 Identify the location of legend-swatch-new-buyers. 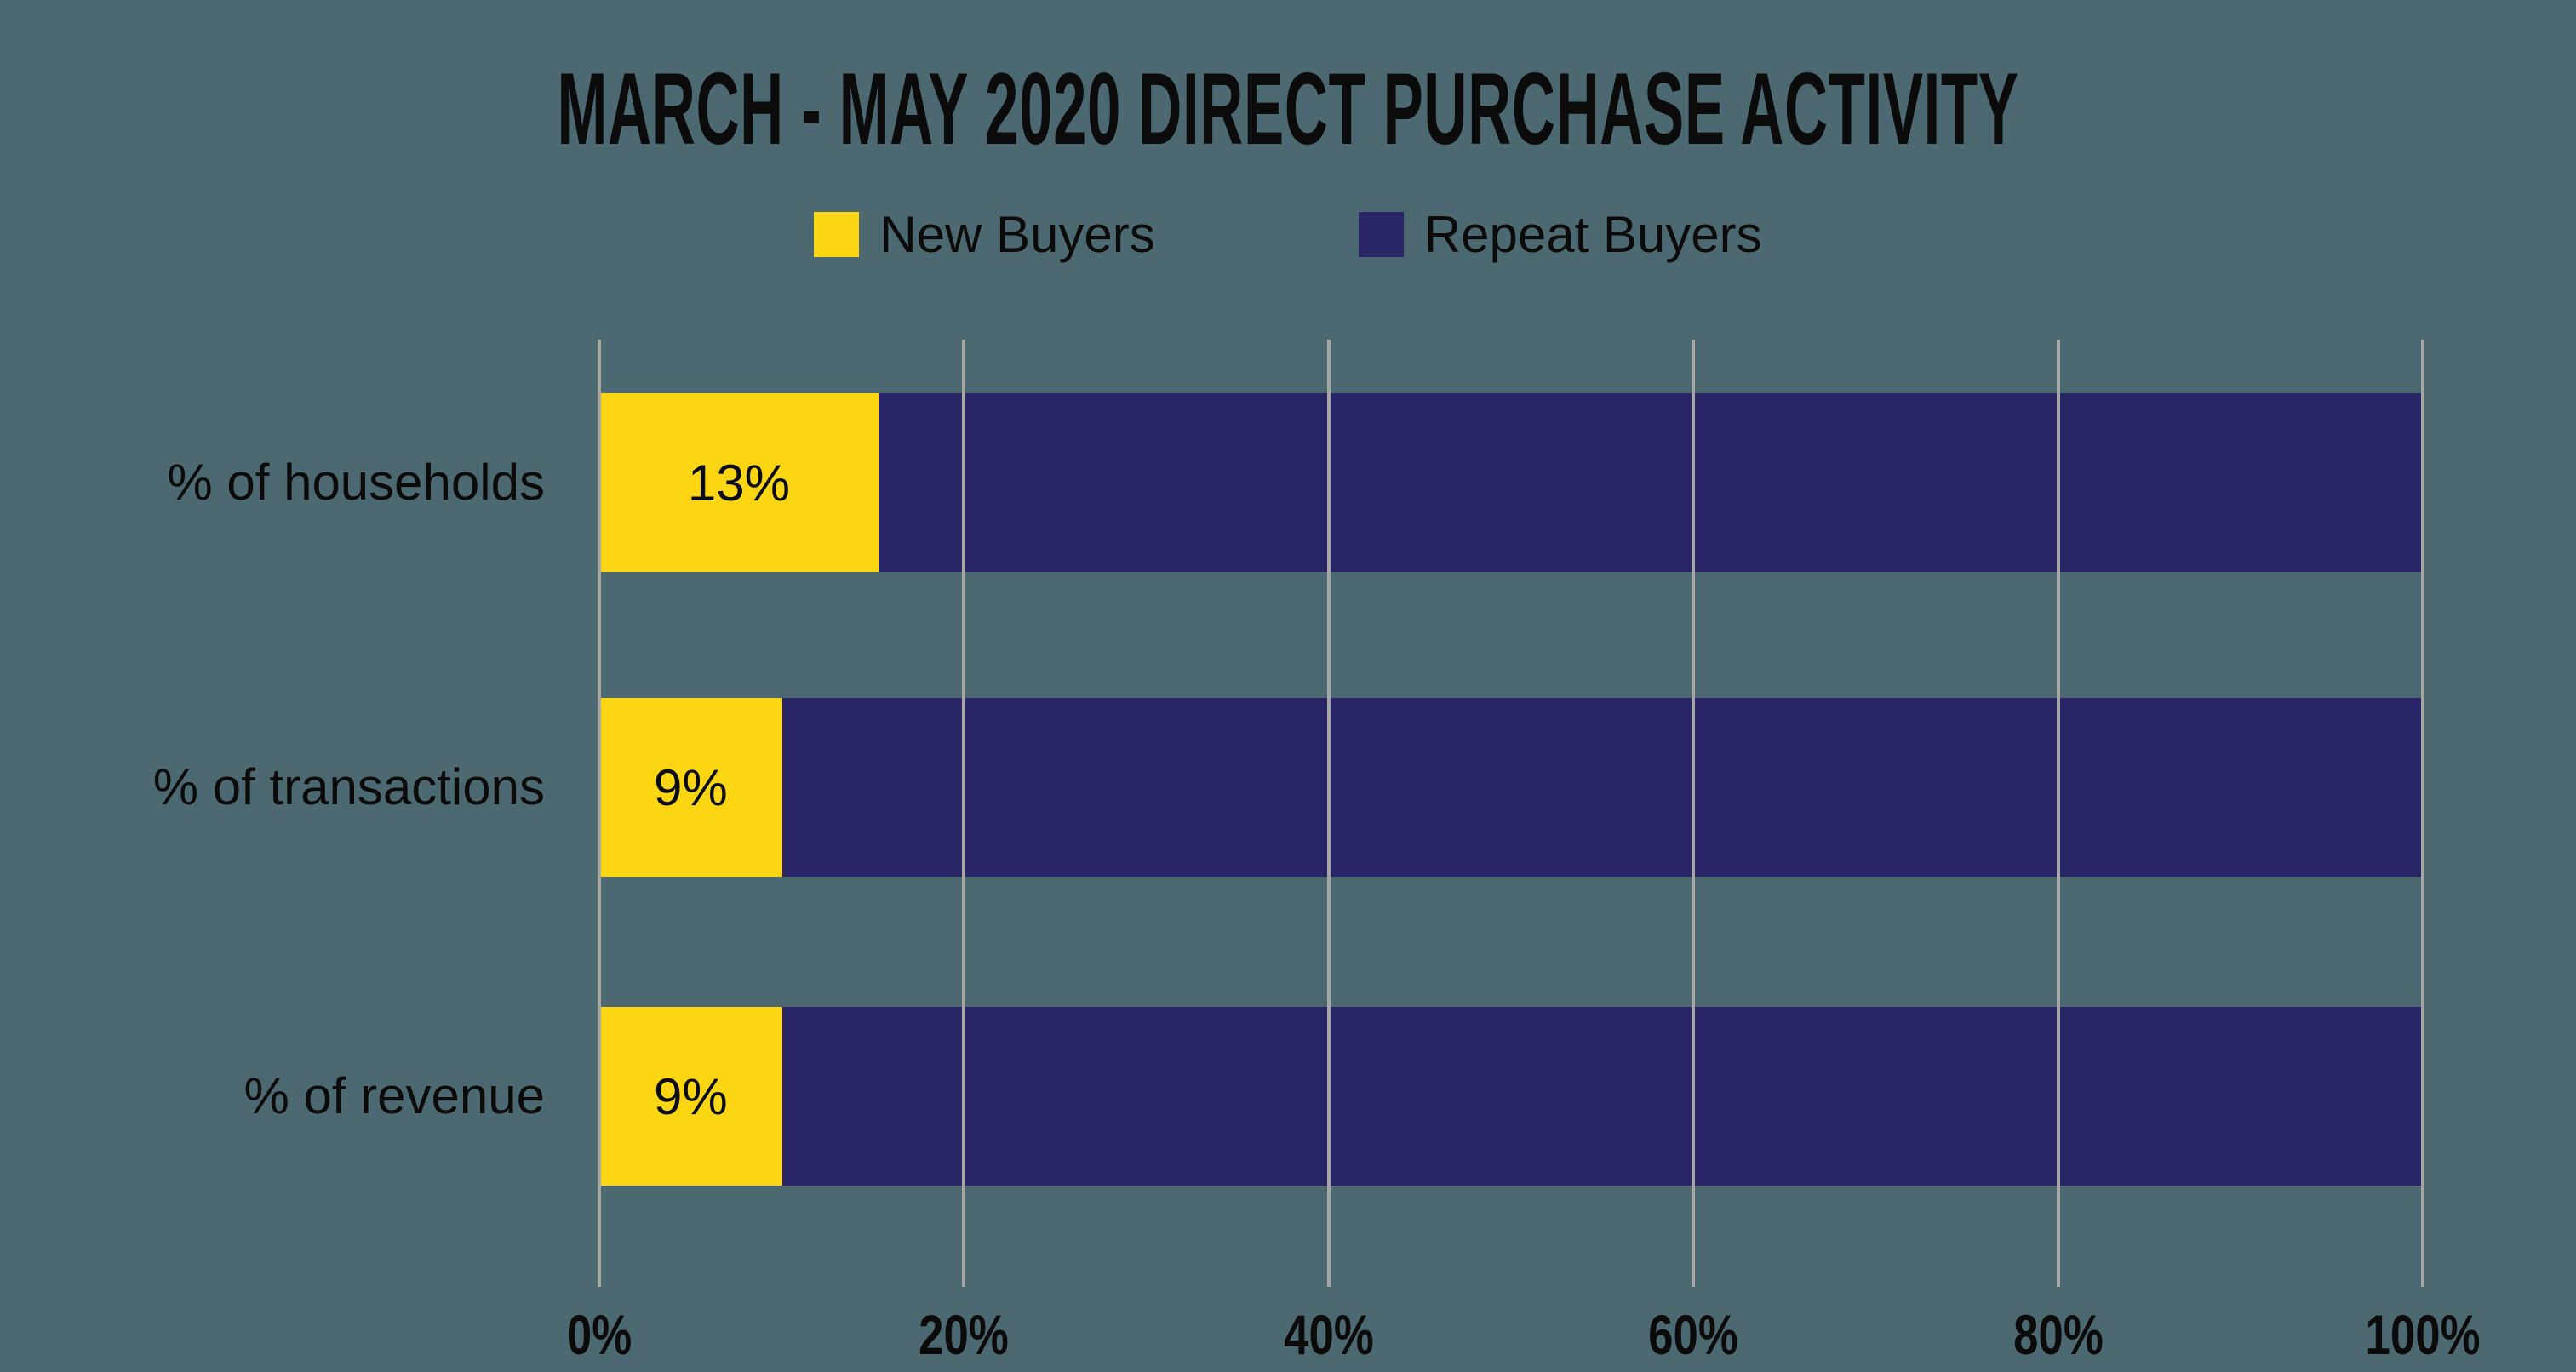
(837, 234).